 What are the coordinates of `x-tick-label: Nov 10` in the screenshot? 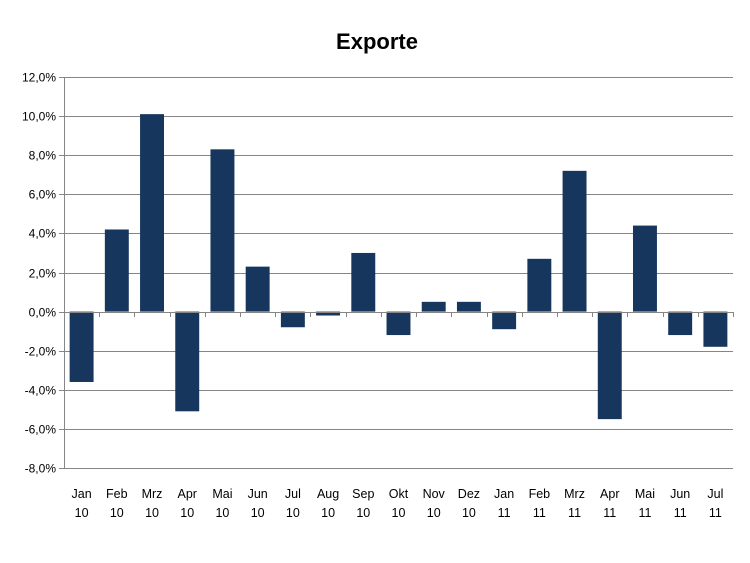 It's located at (434, 503).